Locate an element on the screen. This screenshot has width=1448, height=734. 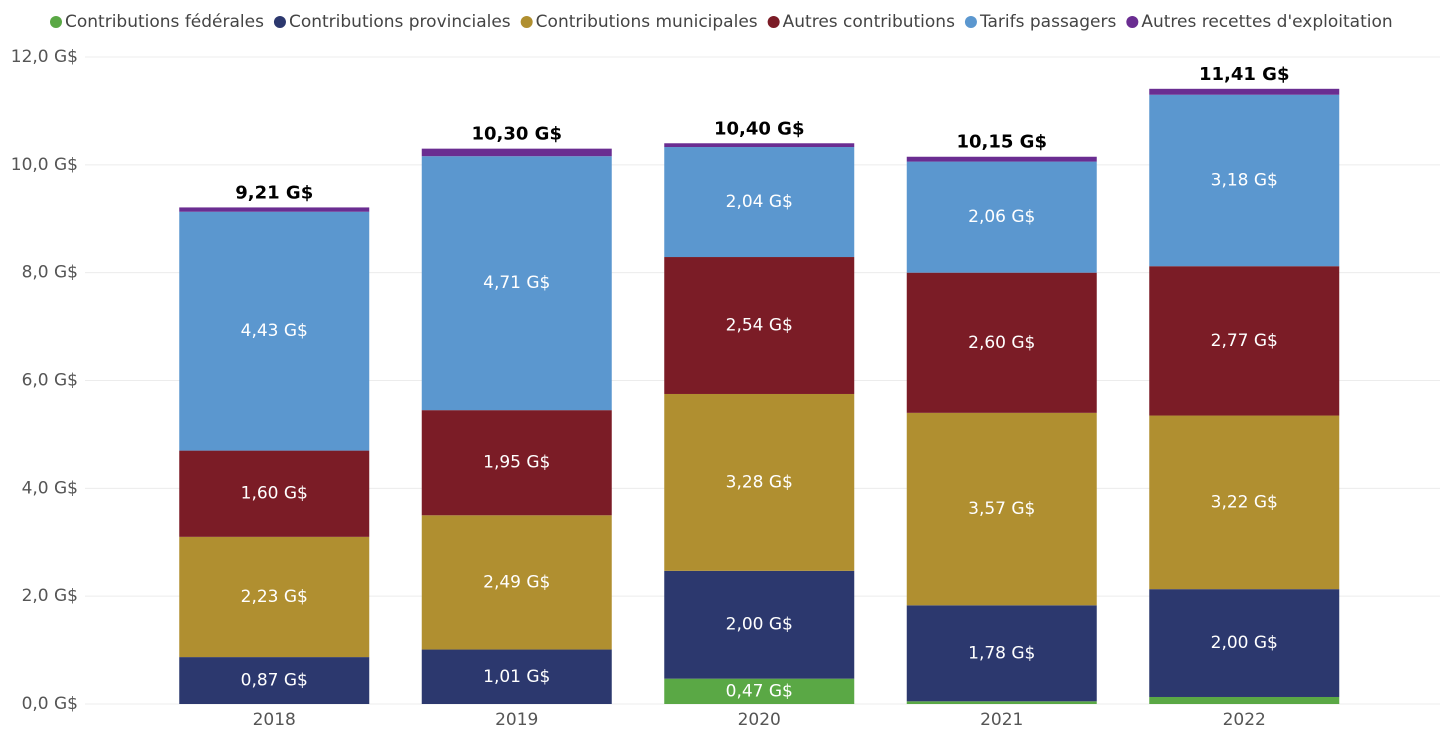
data-label: 3,57 G$ is located at coordinates (1001, 509).